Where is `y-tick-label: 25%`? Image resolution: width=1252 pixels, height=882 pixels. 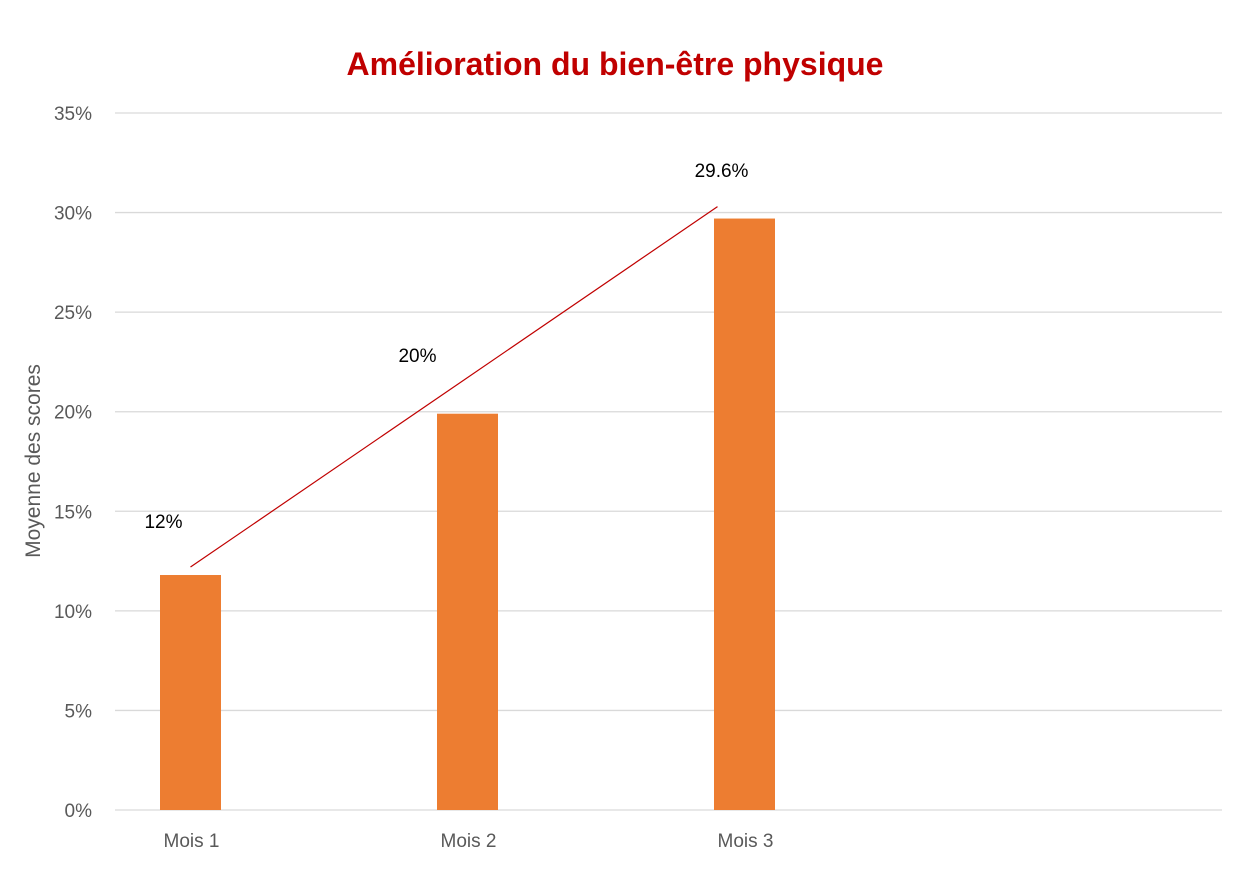 y-tick-label: 25% is located at coordinates (73, 313).